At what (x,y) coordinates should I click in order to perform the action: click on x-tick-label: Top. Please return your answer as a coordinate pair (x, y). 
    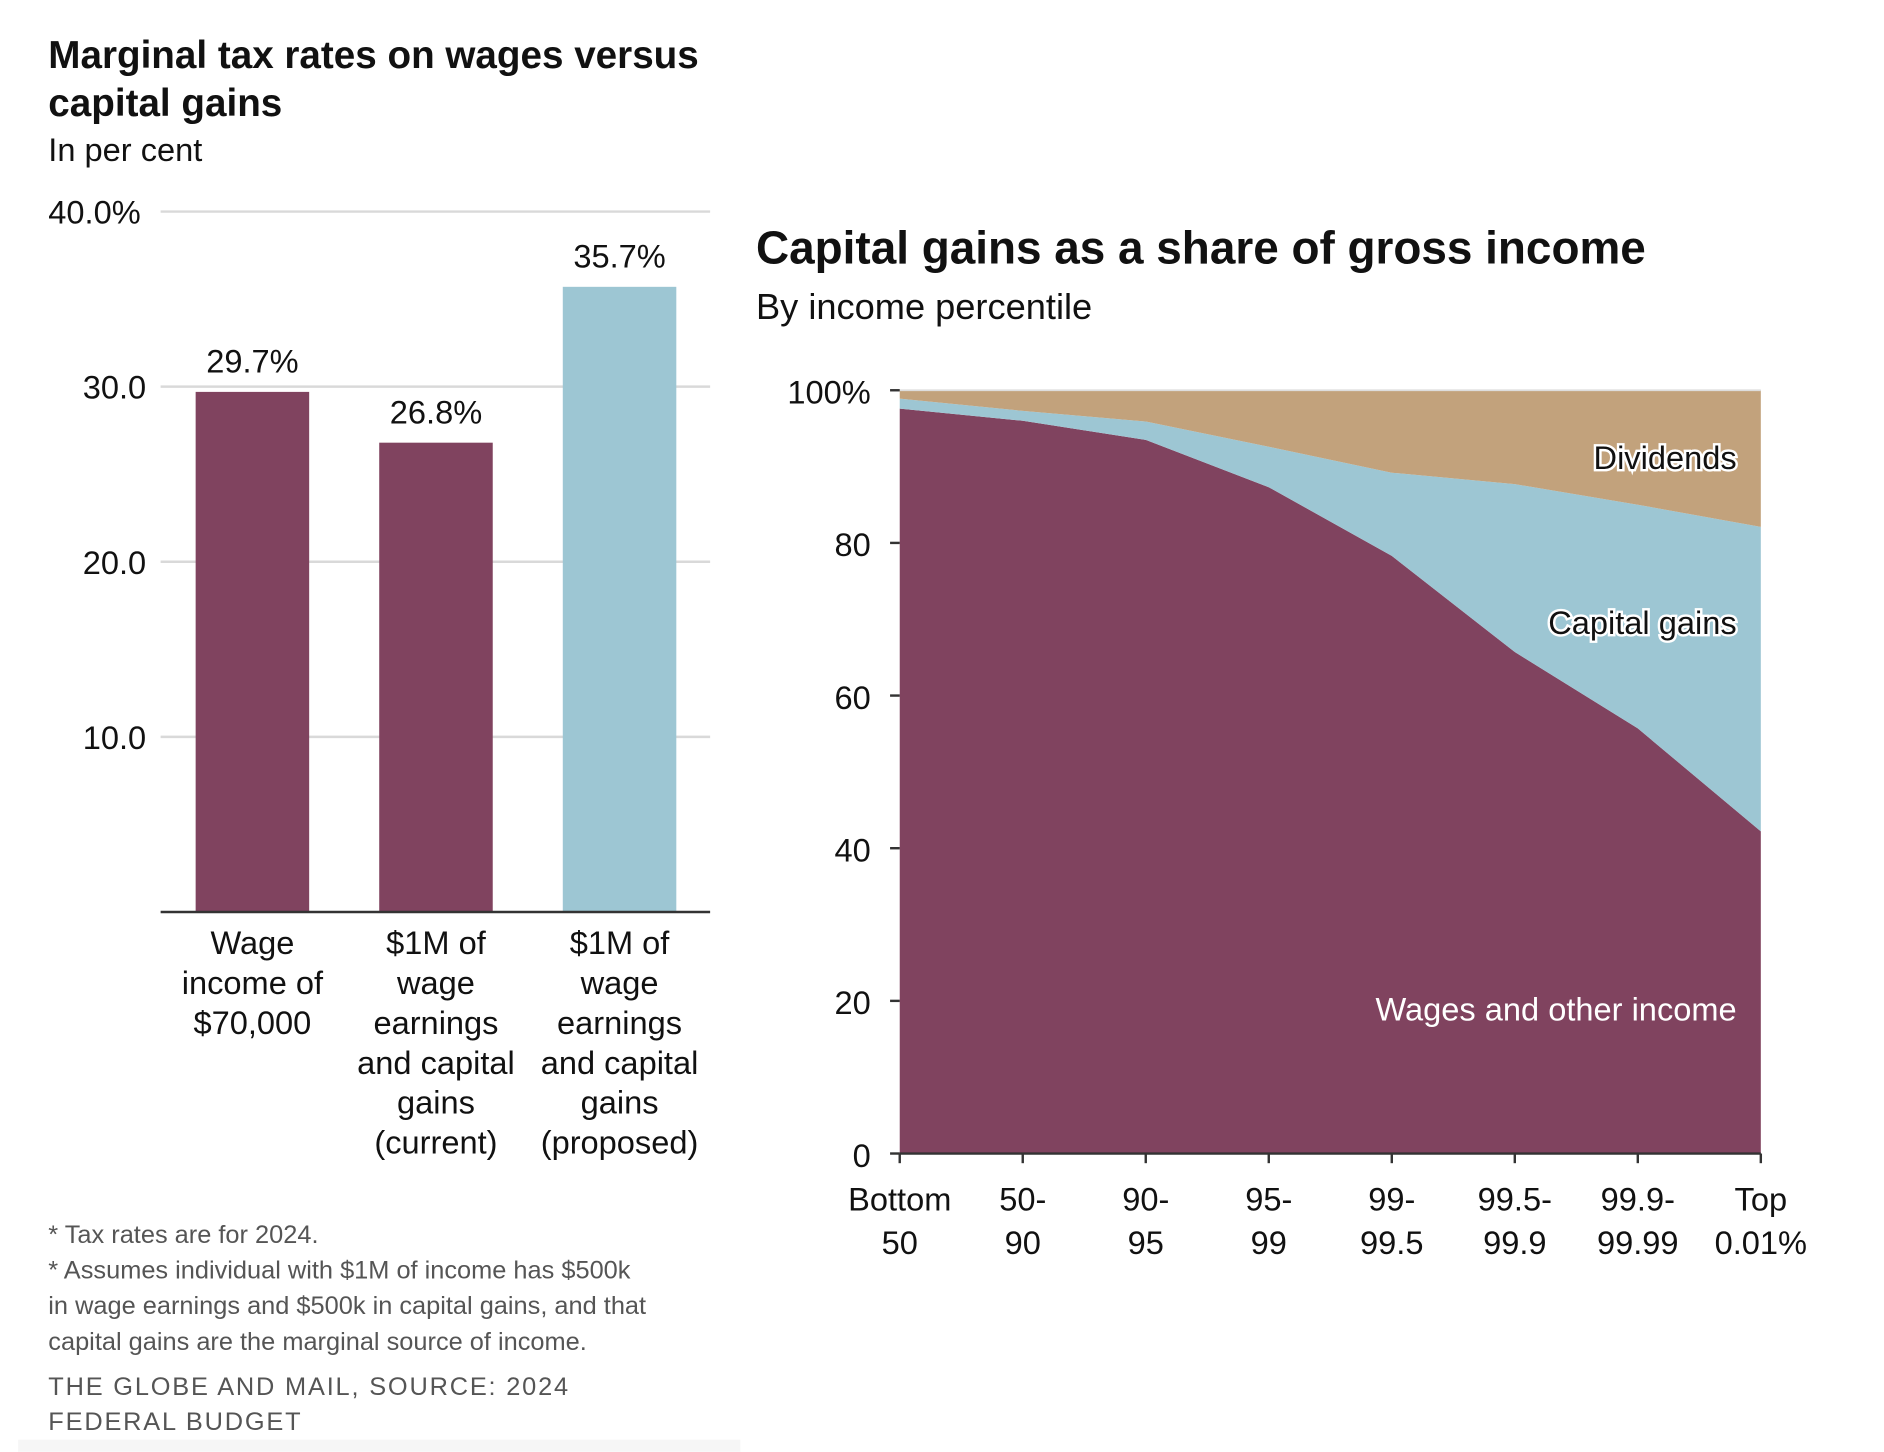
    Looking at the image, I should click on (1761, 1198).